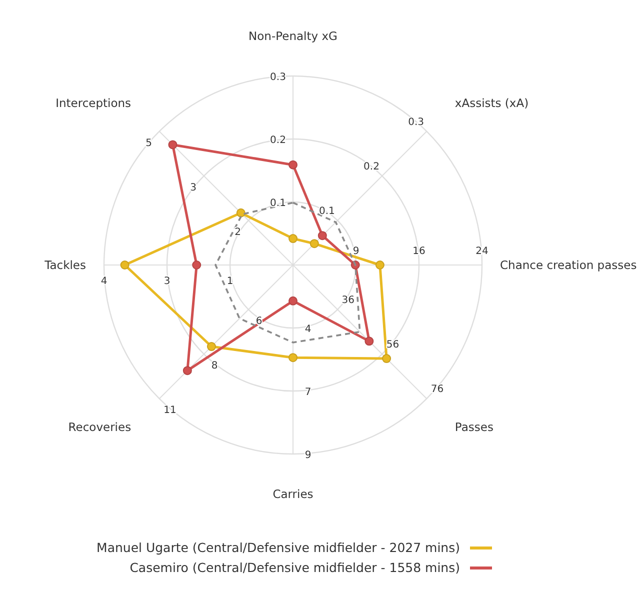  I want to click on text: 1, so click(230, 281).